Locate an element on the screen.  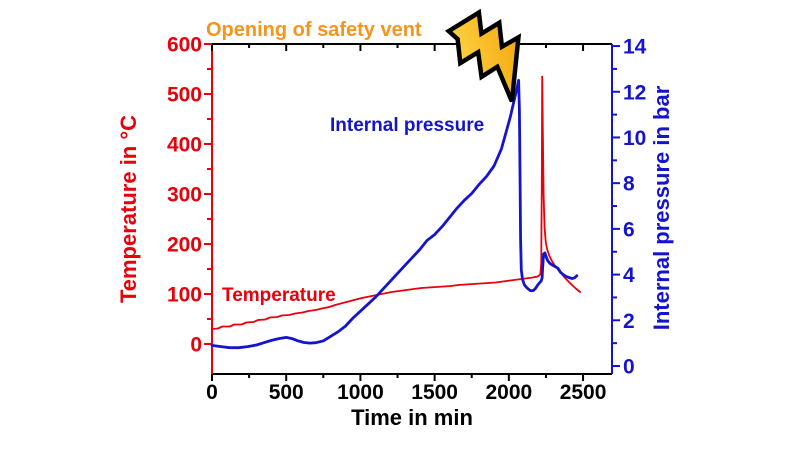
right-tick-label: 12 is located at coordinates (634, 92).